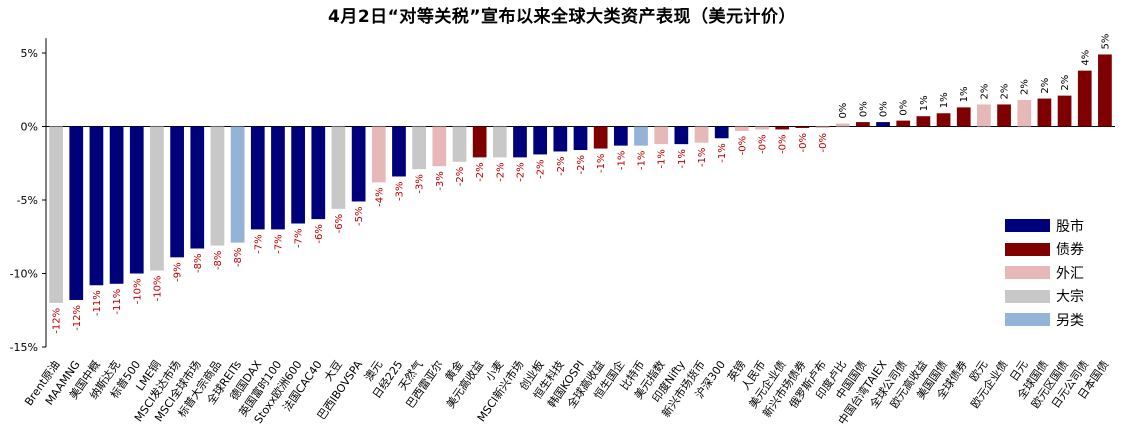 Image resolution: width=1124 pixels, height=435 pixels. Describe the element at coordinates (27, 200) in the screenshot. I see `y-tick-label: -5%` at that location.